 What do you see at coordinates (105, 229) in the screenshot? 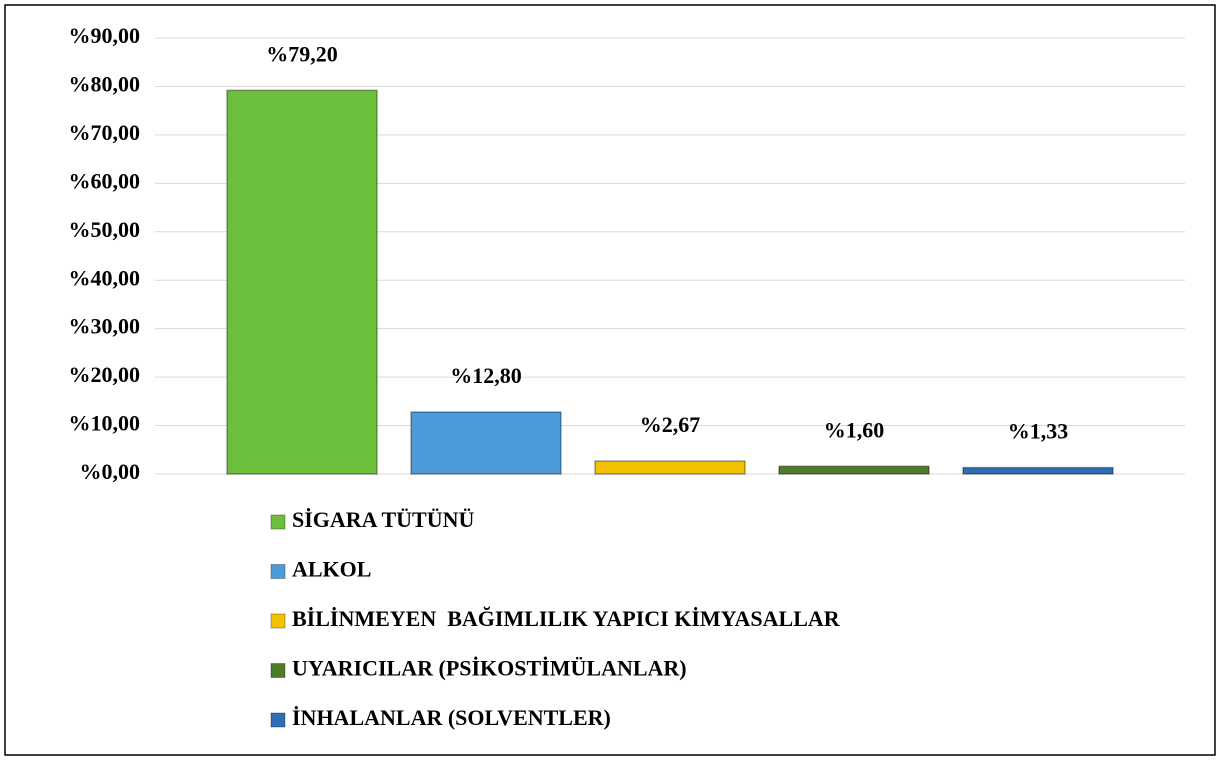
I see `y-tick-label: %50,00` at bounding box center [105, 229].